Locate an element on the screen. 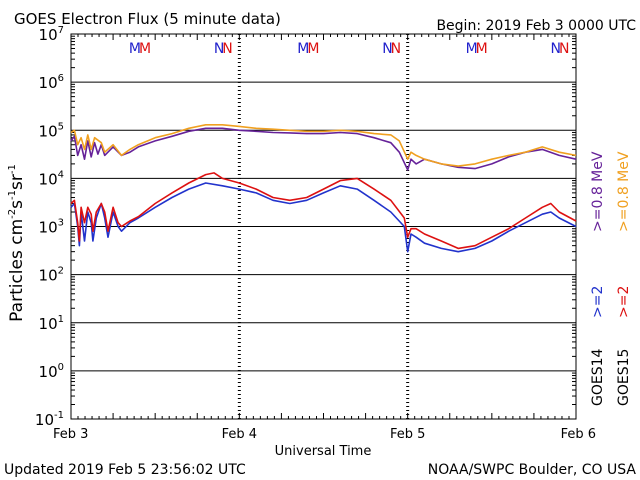  legend-goes14-08: >=0.8 MeV is located at coordinates (598, 191).